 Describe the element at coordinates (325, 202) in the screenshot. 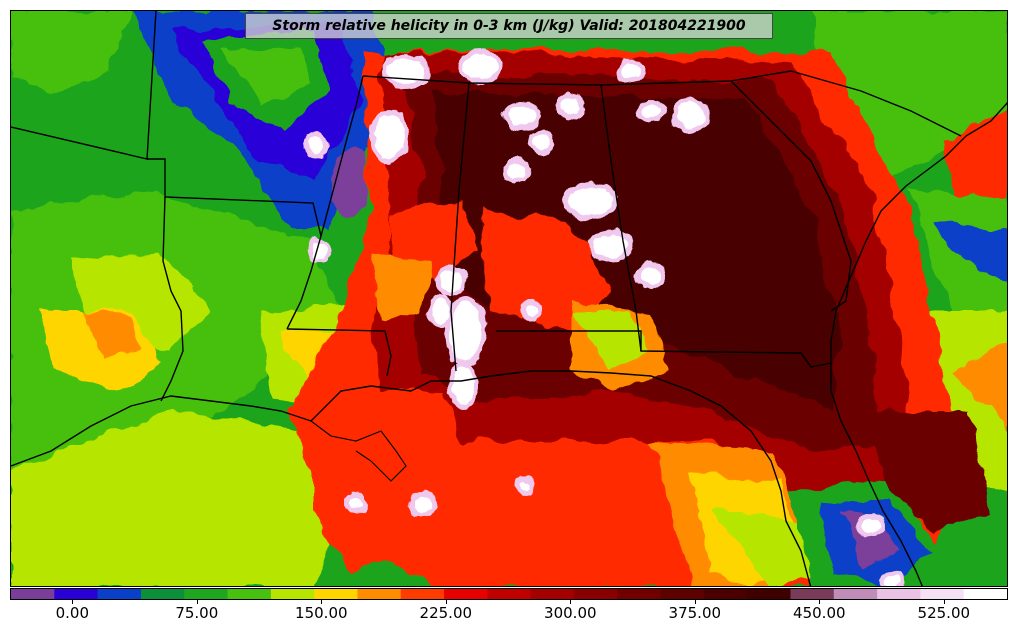

I see `boundary-mississippi-river` at that location.